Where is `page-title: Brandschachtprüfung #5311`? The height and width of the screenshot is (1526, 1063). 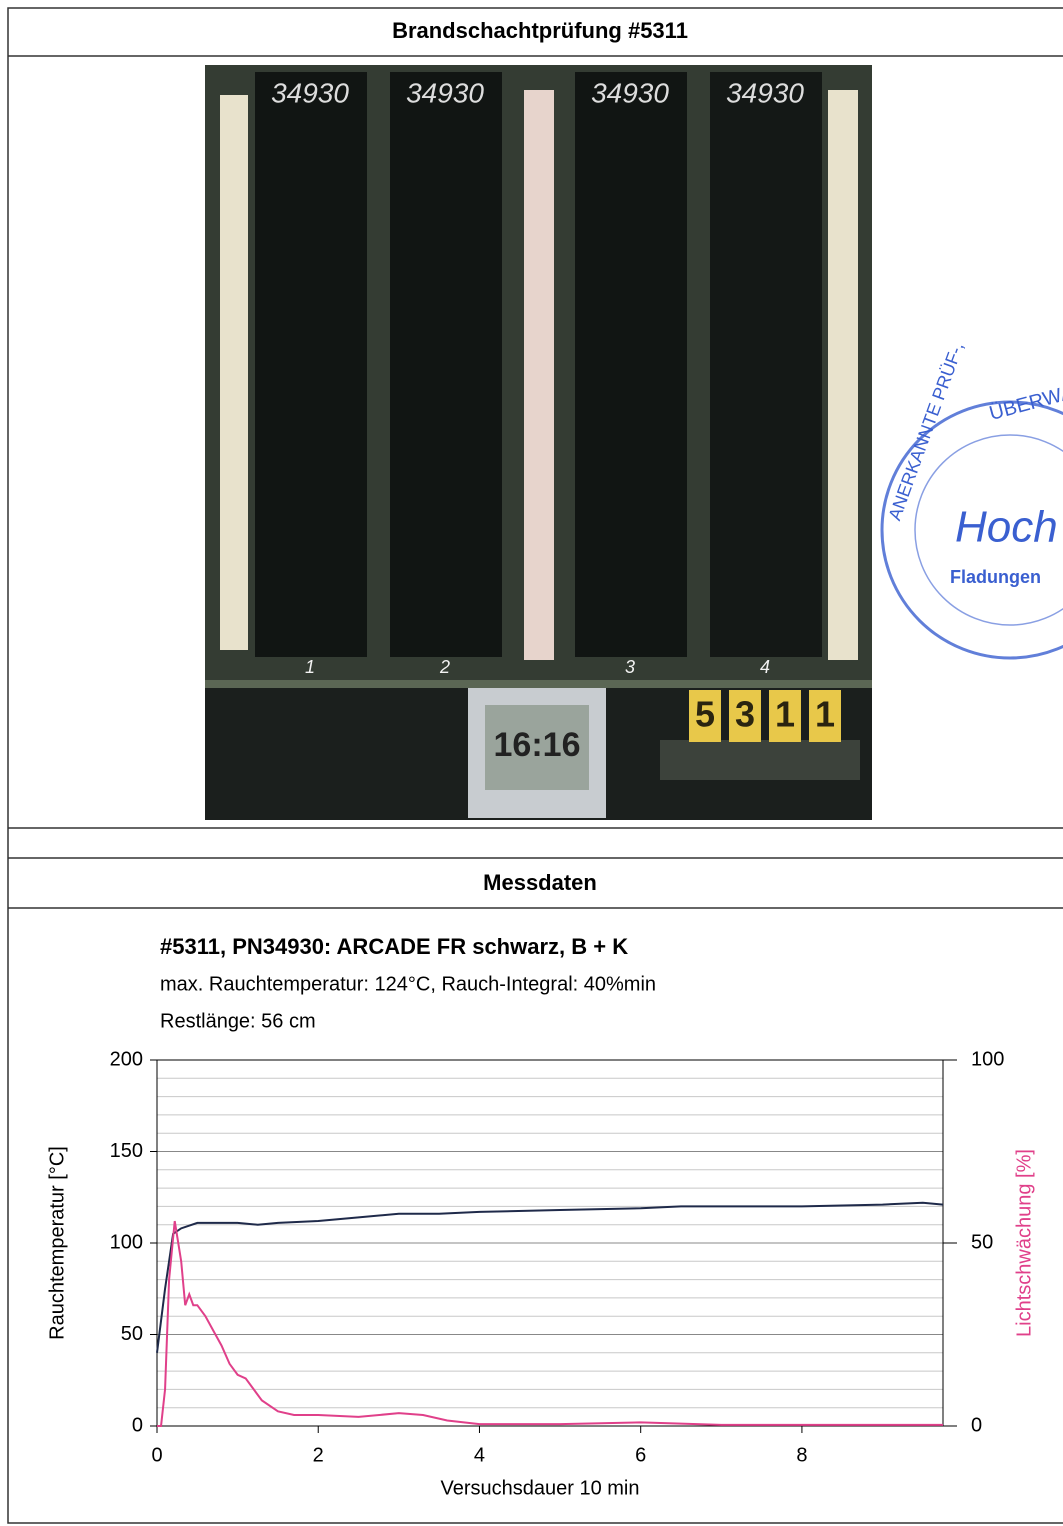
page-title: Brandschachtprüfung #5311 is located at coordinates (540, 30).